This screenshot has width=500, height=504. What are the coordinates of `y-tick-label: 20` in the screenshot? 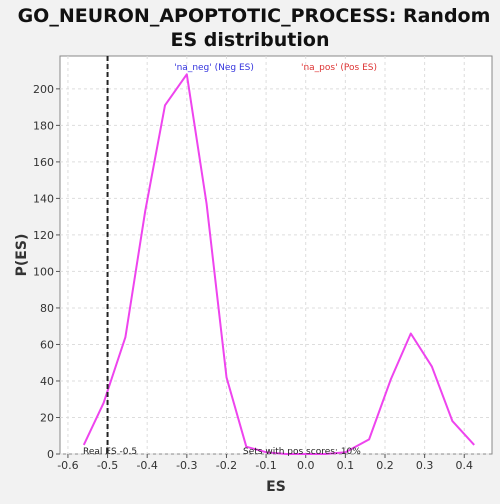 It's located at (47, 417).